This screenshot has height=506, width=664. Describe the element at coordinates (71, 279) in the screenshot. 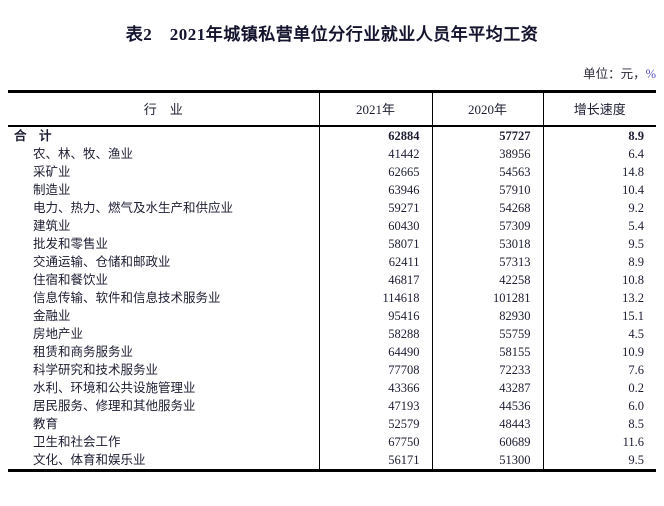

I see `cell-industry: 住宿和餐饮业` at that location.